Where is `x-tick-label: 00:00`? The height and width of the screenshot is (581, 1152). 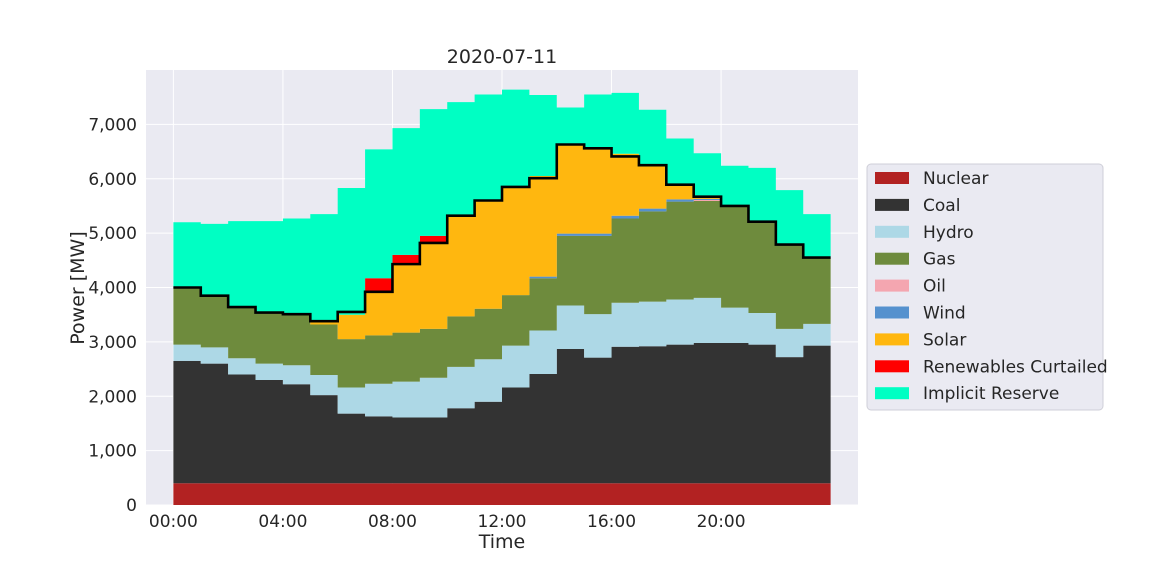 x-tick-label: 00:00 is located at coordinates (173, 522).